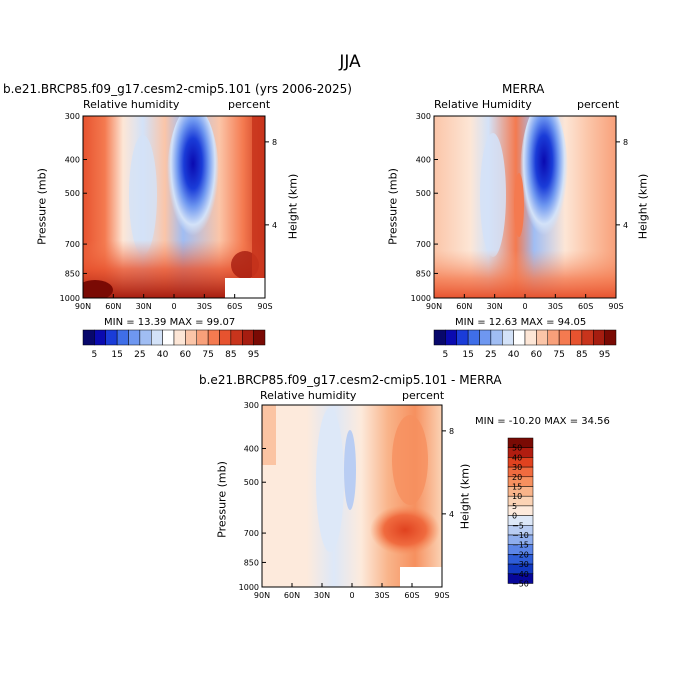 This screenshot has width=700, height=700. What do you see at coordinates (604, 355) in the screenshot?
I see `colorbar-label: 95` at bounding box center [604, 355].